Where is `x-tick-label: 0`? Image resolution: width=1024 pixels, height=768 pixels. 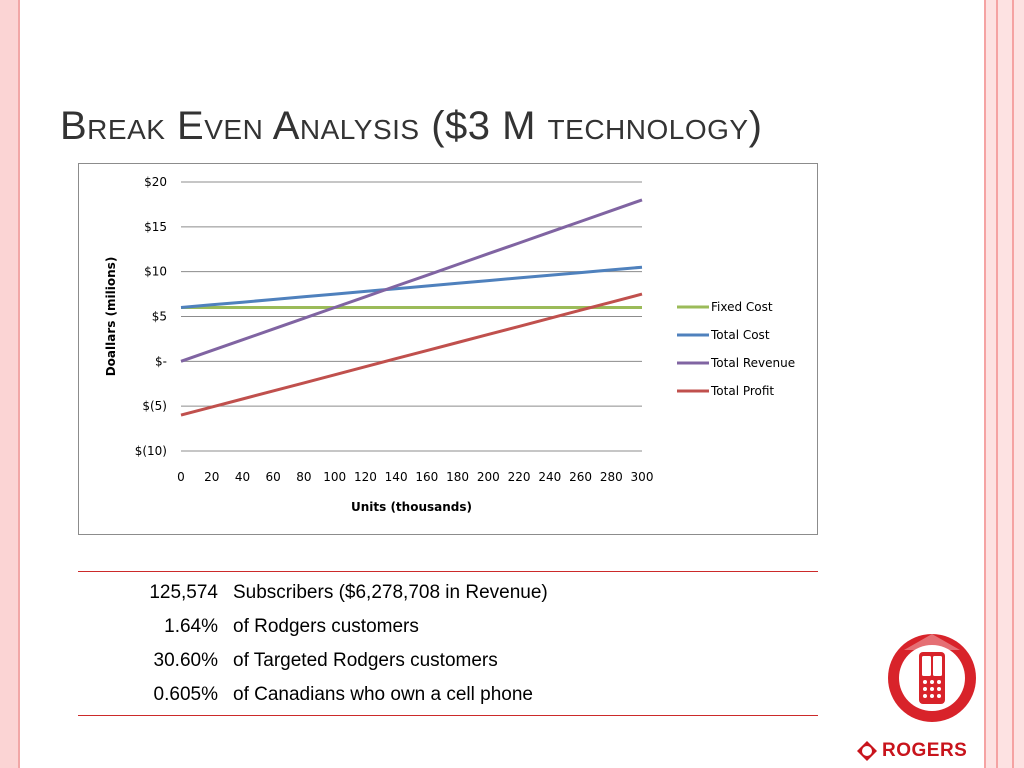
x-tick-label: 0 is located at coordinates (181, 477).